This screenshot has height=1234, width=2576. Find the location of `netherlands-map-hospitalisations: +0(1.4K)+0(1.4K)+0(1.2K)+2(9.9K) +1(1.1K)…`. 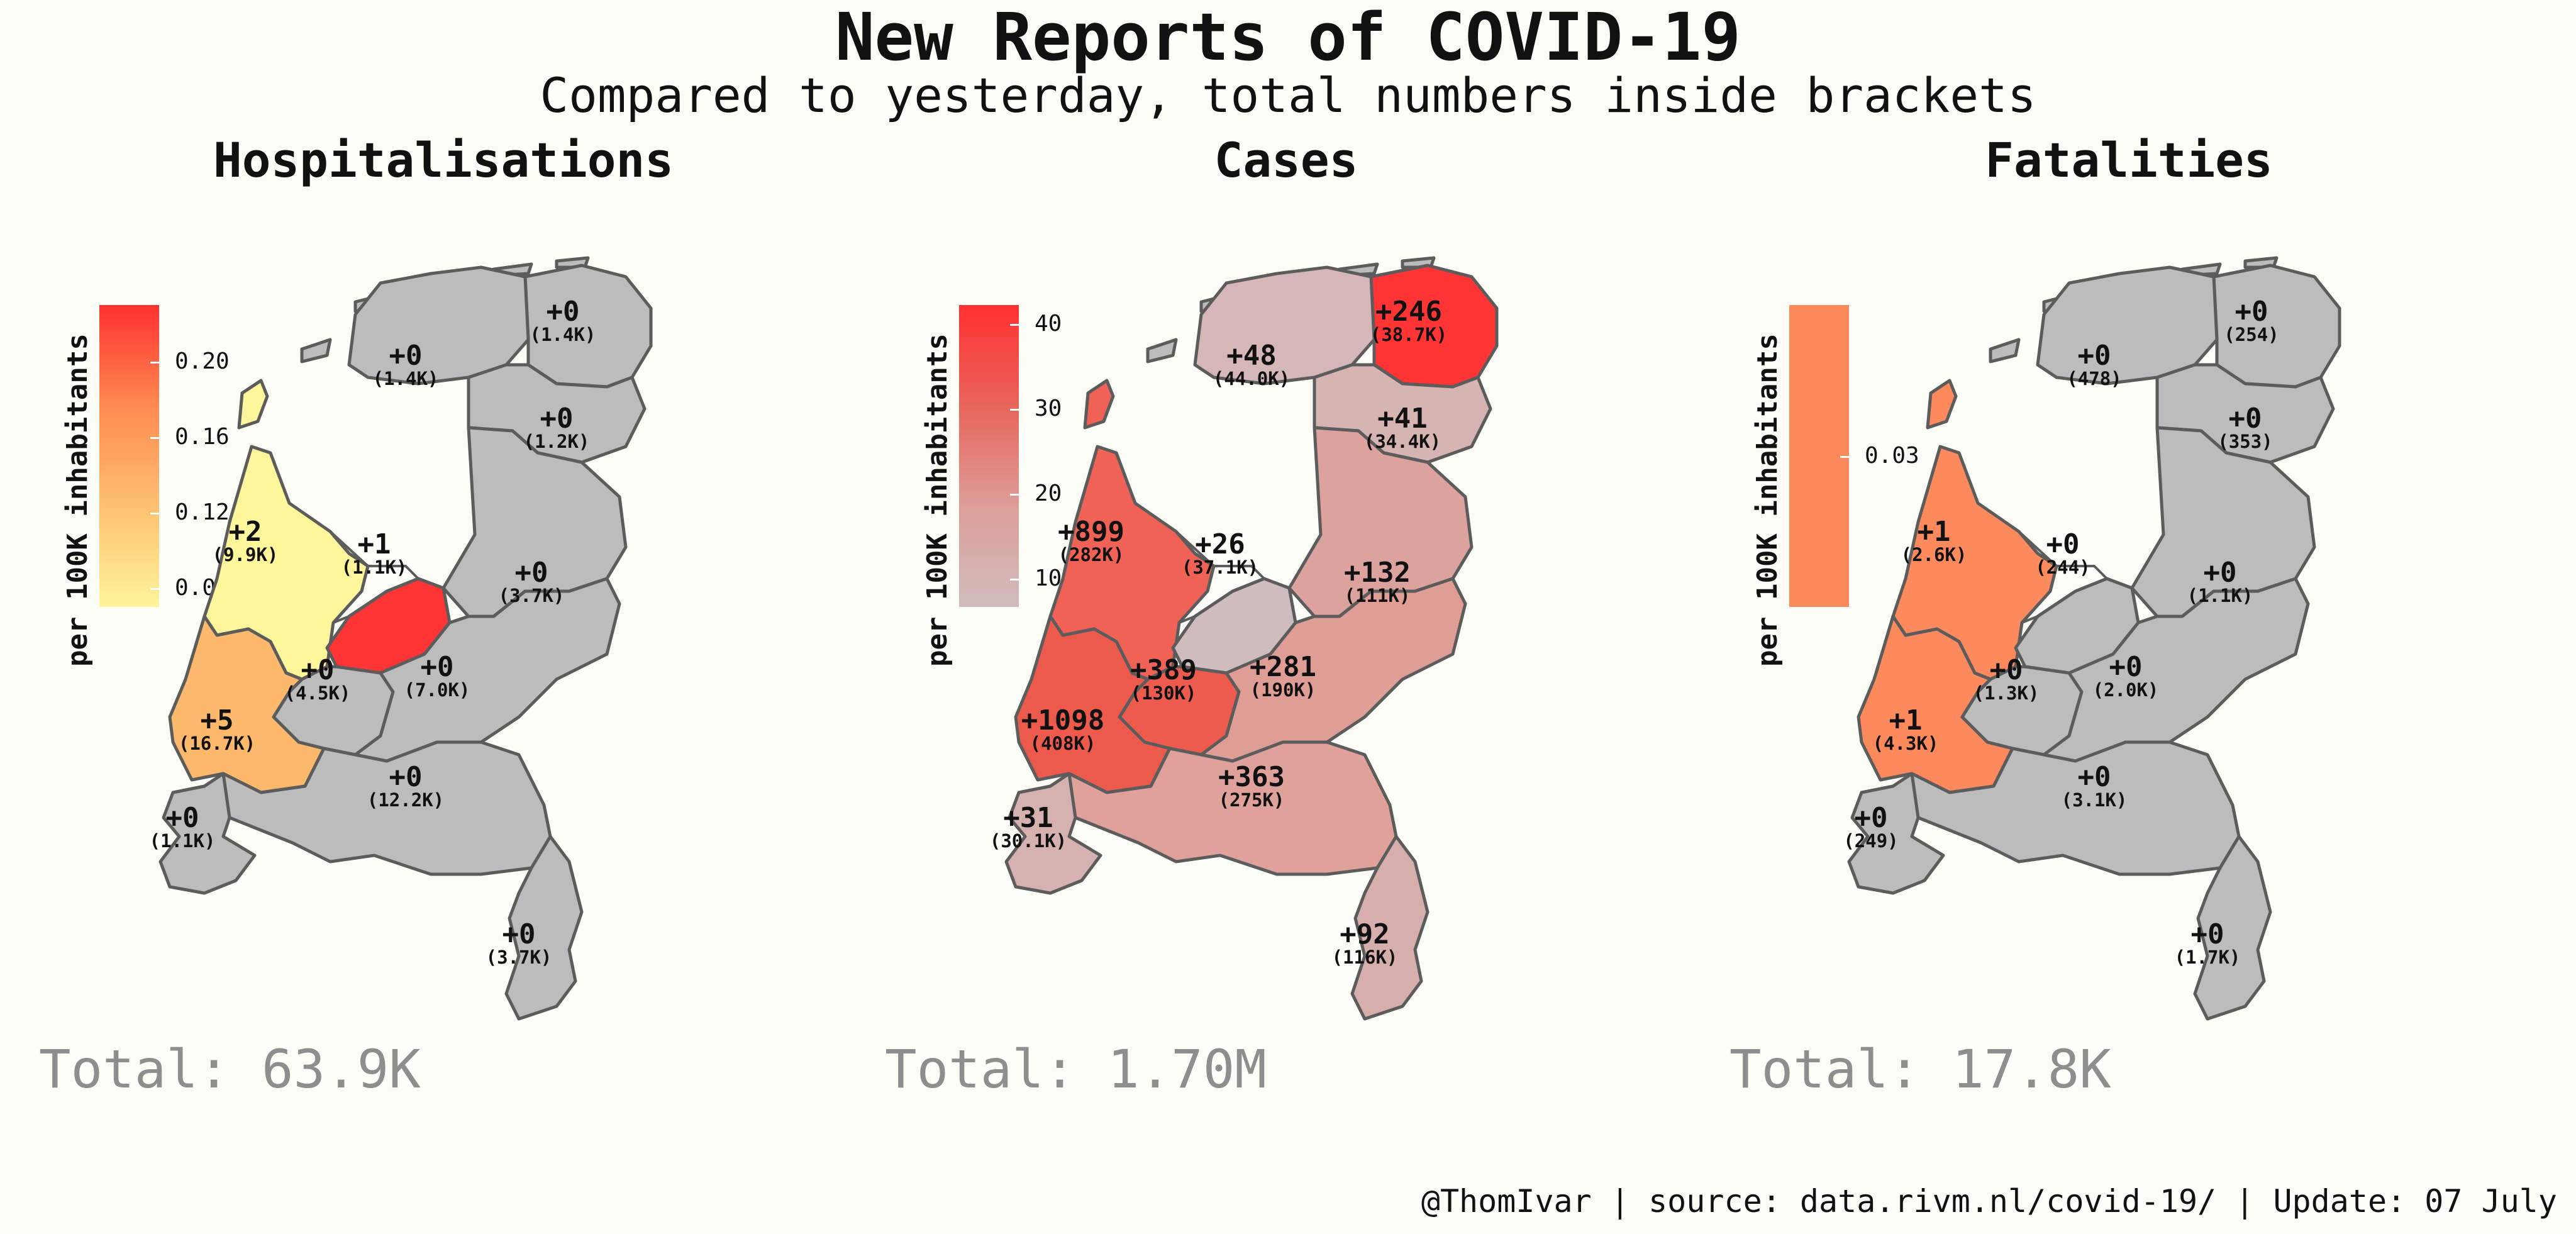

netherlands-map-hospitalisations: +0(1.4K)+0(1.4K)+0(1.2K)+2(9.9K) +1(1.1K)… is located at coordinates (401, 639).